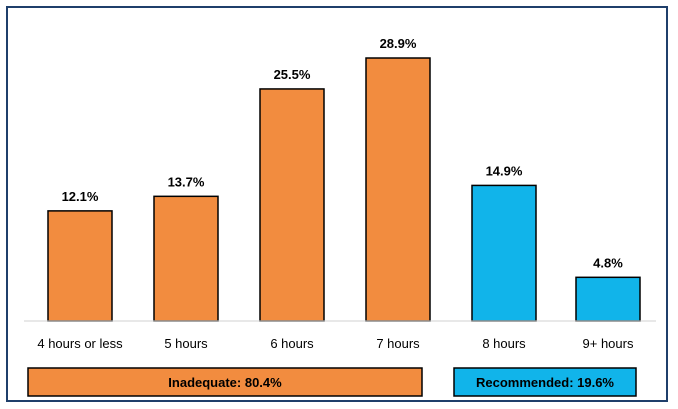 The image size is (678, 409). I want to click on value-label-7-hours: 28.9%, so click(398, 43).